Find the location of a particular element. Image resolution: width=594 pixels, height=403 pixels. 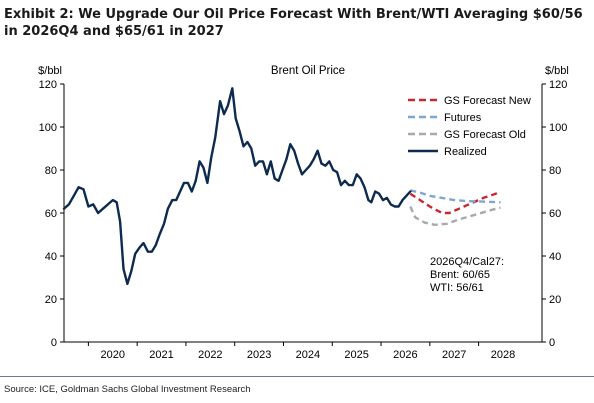

annotation-line: 2026Q4/Cal27: is located at coordinates (467, 262).